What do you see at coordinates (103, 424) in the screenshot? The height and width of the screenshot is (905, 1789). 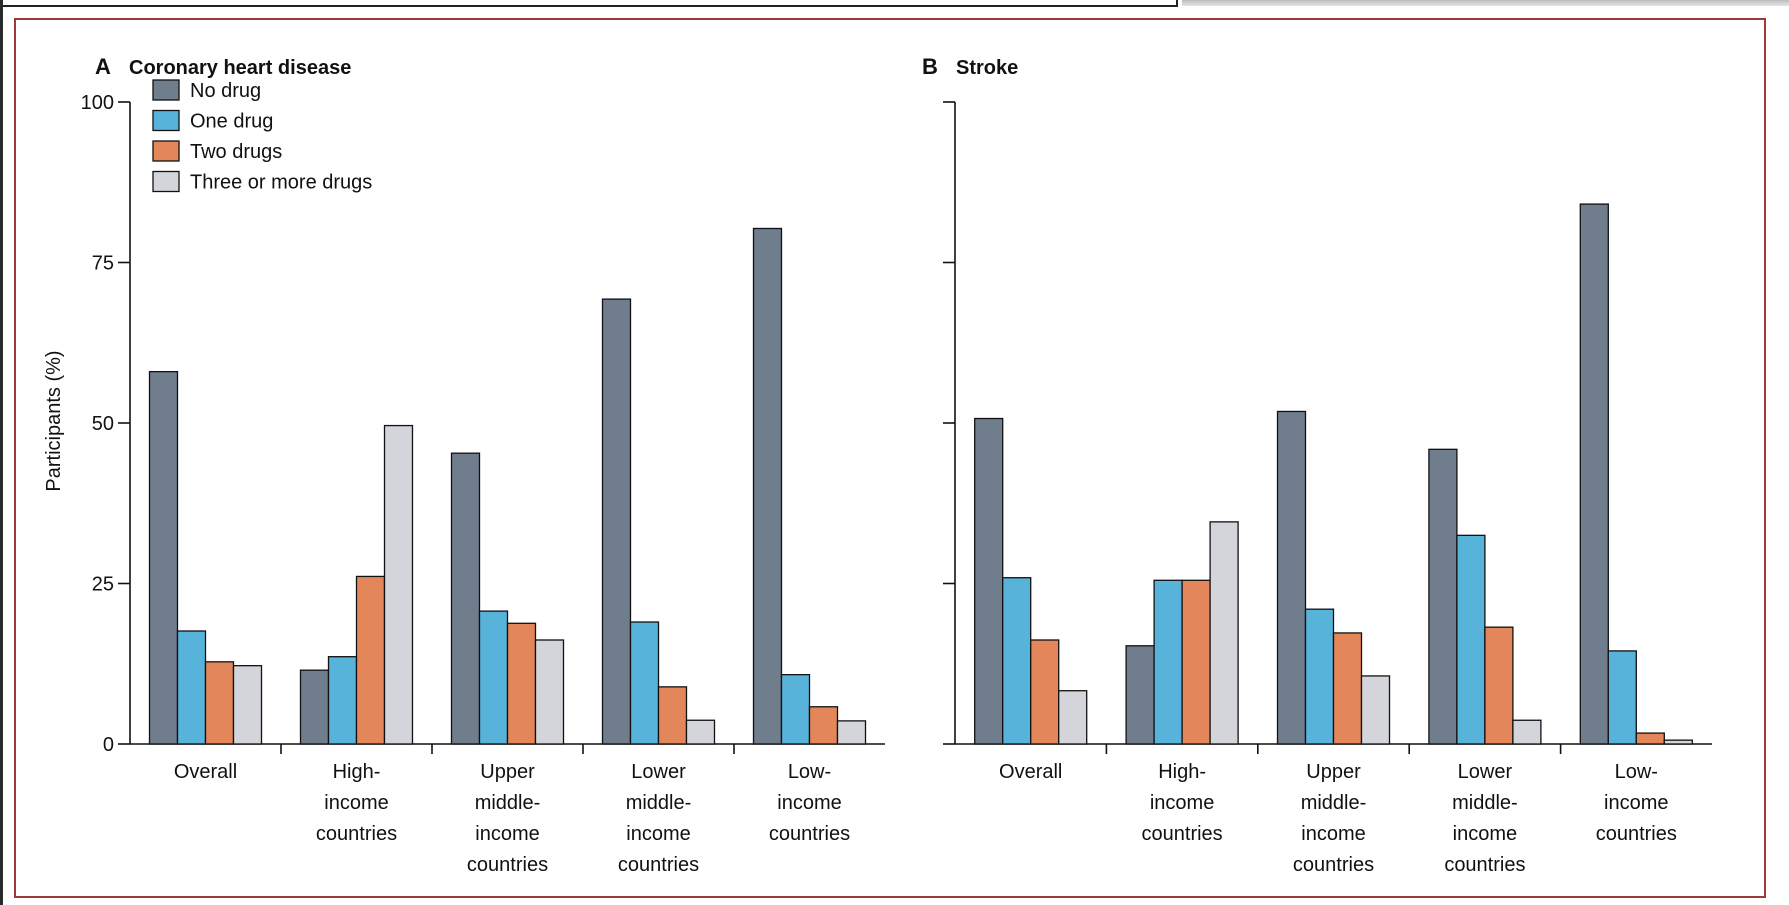 I see `y-tick-label: 50` at bounding box center [103, 424].